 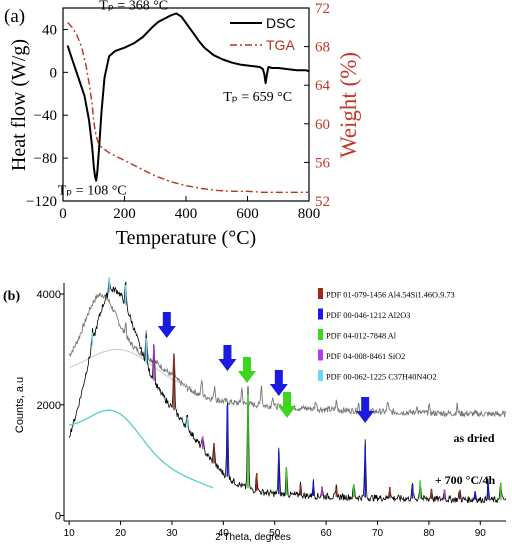 What do you see at coordinates (14, 16) in the screenshot?
I see `panel-a-label: (a)` at bounding box center [14, 16].